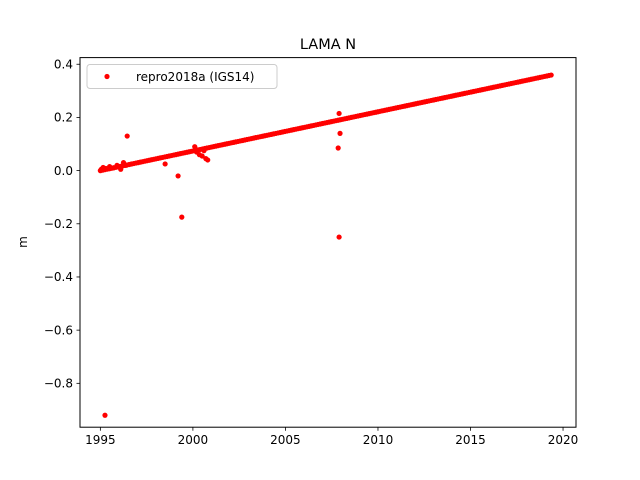 The image size is (640, 480). Describe the element at coordinates (378, 440) in the screenshot. I see `x-tick-label: 2010` at that location.